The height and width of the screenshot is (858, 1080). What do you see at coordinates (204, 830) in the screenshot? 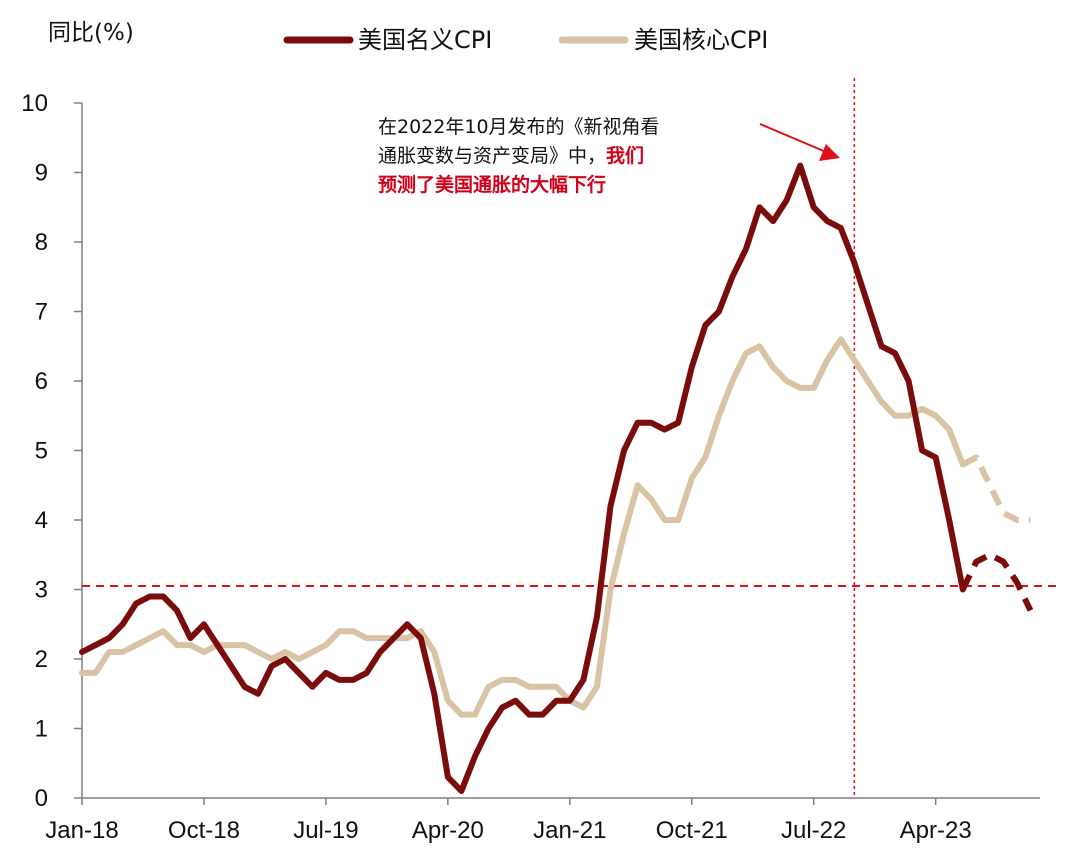
I see `x-tick-label: Oct-18` at bounding box center [204, 830].